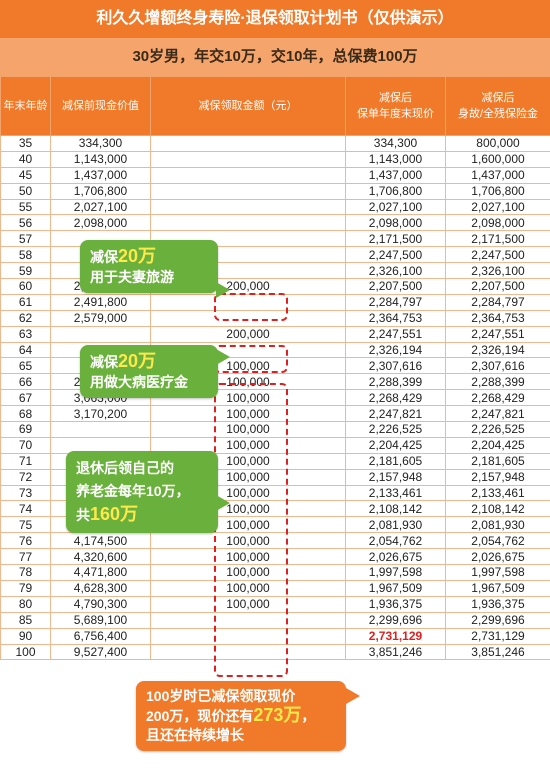  Describe the element at coordinates (395, 382) in the screenshot. I see `cell-cash-value-after: 2,288,399` at that location.